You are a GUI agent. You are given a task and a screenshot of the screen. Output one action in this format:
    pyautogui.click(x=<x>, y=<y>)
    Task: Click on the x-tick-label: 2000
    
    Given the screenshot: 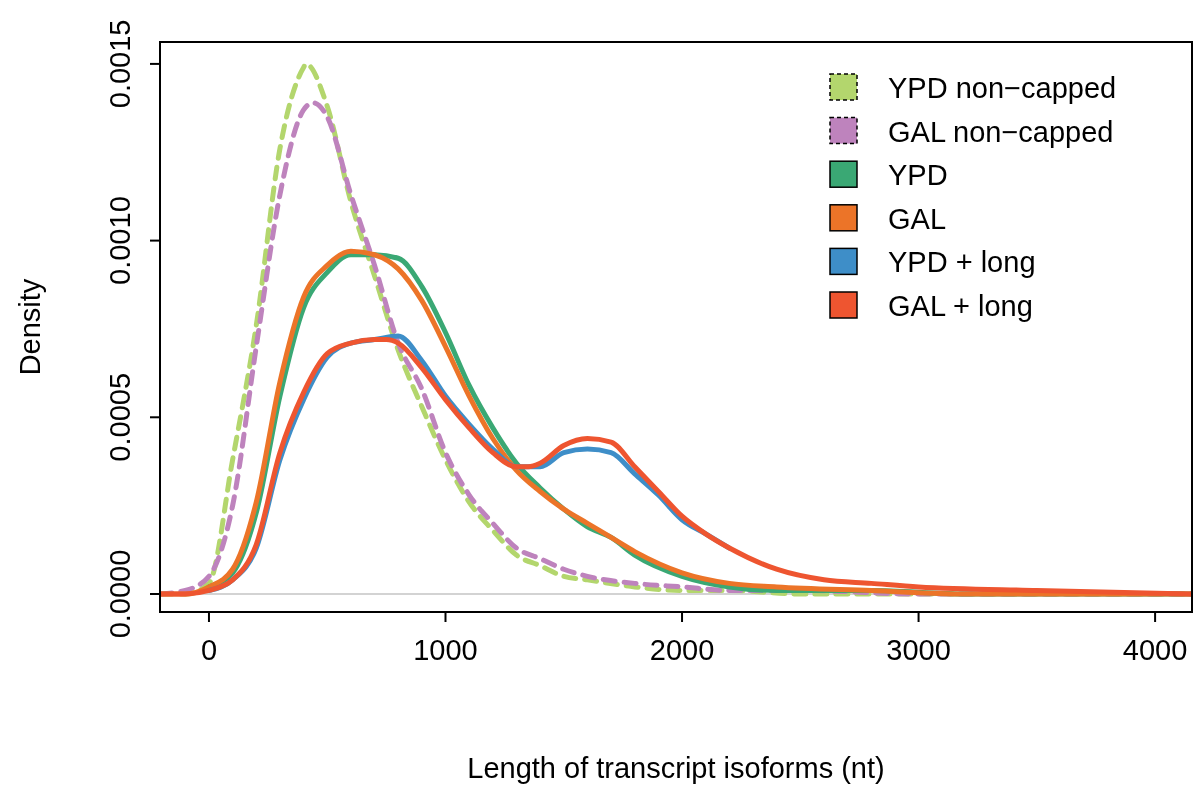 What is the action you would take?
    pyautogui.click(x=682, y=650)
    